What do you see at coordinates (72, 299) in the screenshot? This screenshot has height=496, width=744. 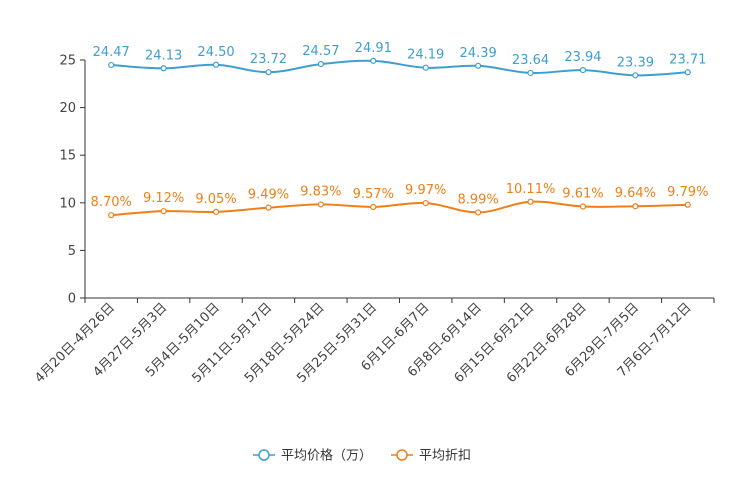 I see `y-tick-label: 0` at bounding box center [72, 299].